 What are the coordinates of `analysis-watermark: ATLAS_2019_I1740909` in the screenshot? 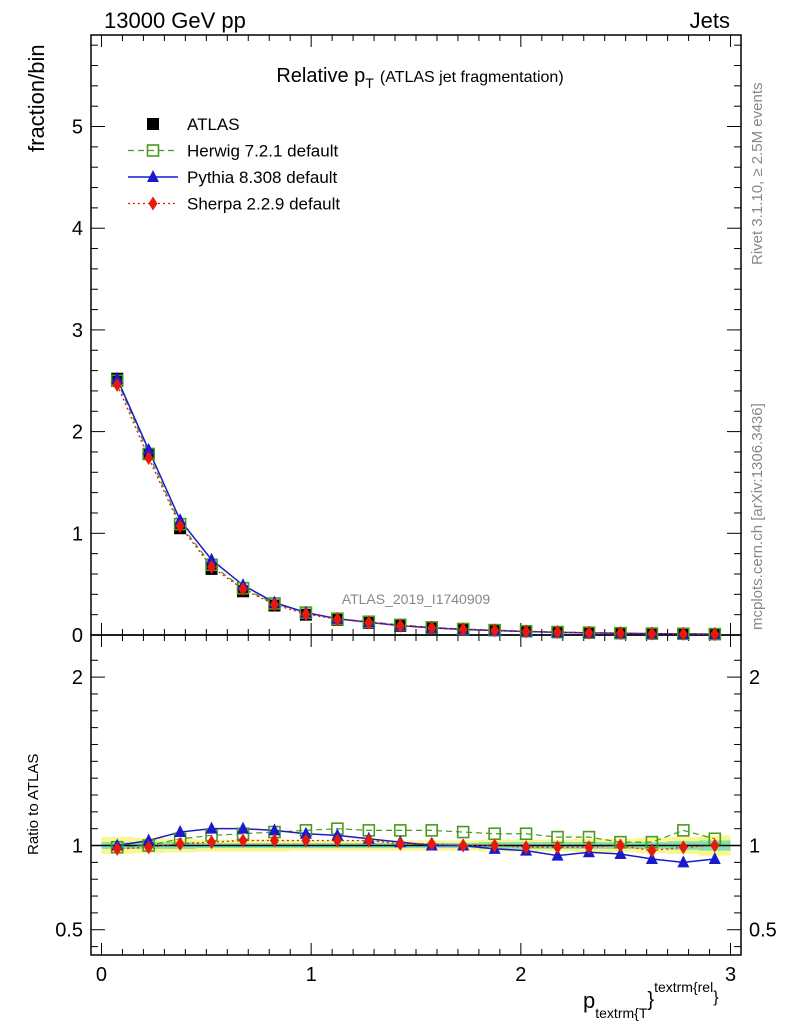 It's located at (416, 599).